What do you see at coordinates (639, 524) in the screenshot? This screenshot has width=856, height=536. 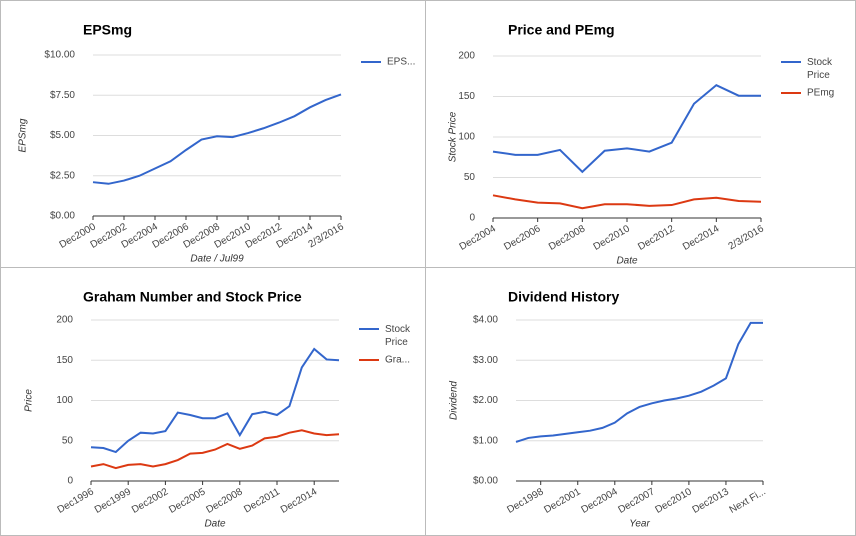 I see `x-axis-title: Year` at bounding box center [639, 524].